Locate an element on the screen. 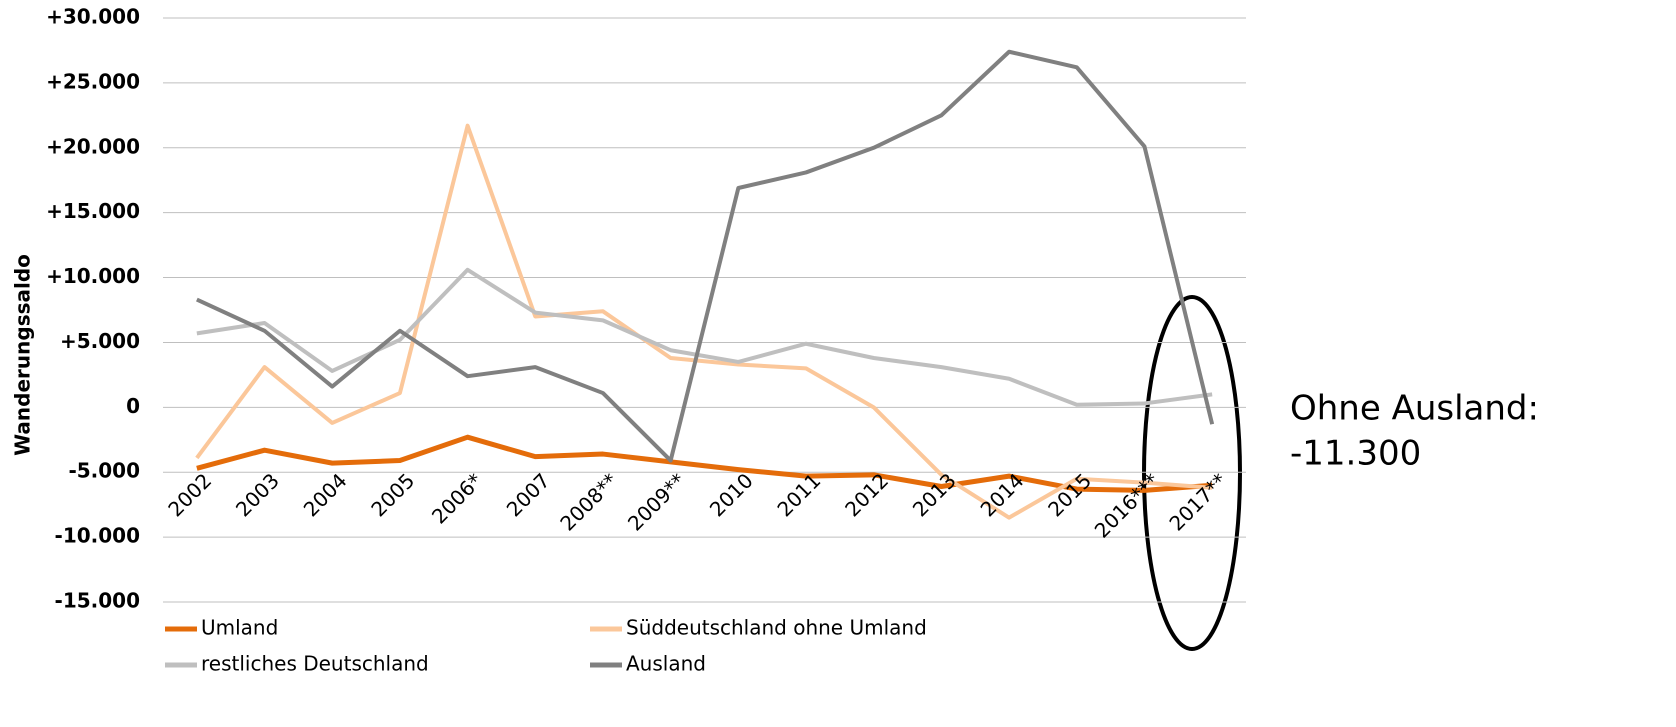 The height and width of the screenshot is (727, 1676). x-tick-label: 2006* is located at coordinates (457, 498).